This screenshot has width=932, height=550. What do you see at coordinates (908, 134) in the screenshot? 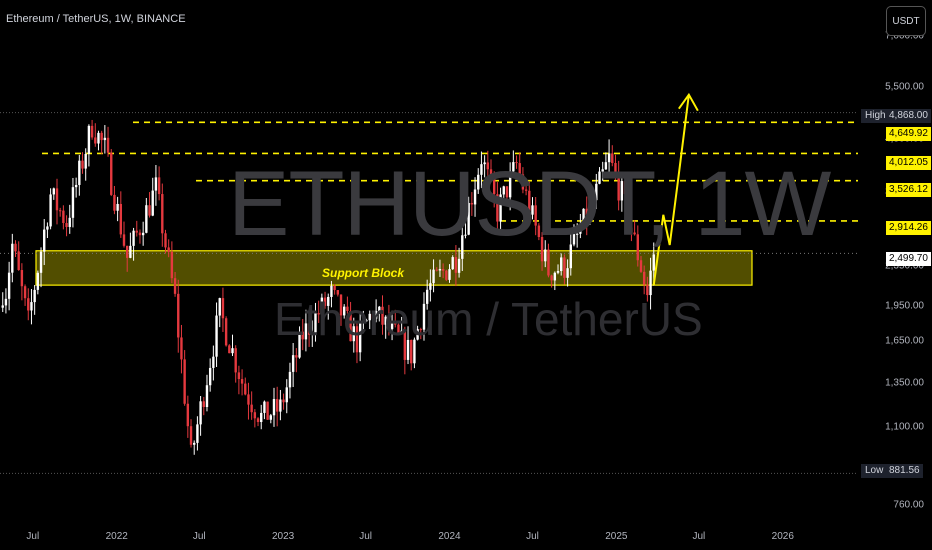
I see `level-tag-1: 4,649.92` at bounding box center [908, 134].